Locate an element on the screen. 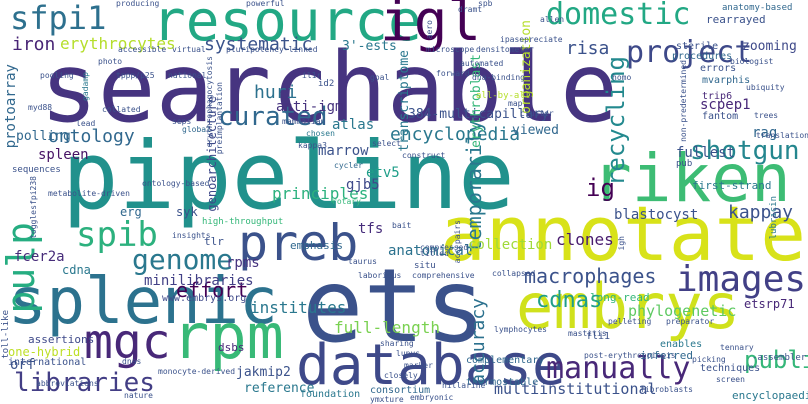  word: enables is located at coordinates (681, 344).